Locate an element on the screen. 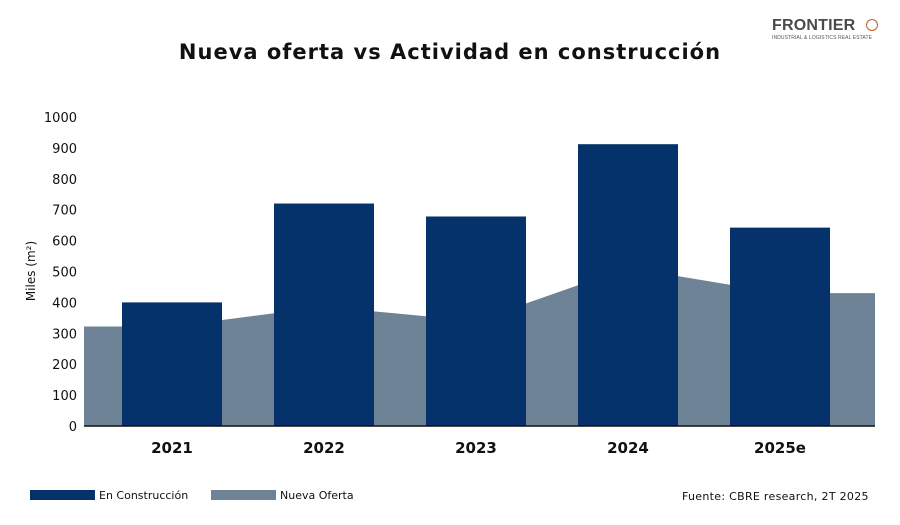 Image resolution: width=900 pixels, height=525 pixels. legend-label-construction: En Construcción is located at coordinates (144, 495).